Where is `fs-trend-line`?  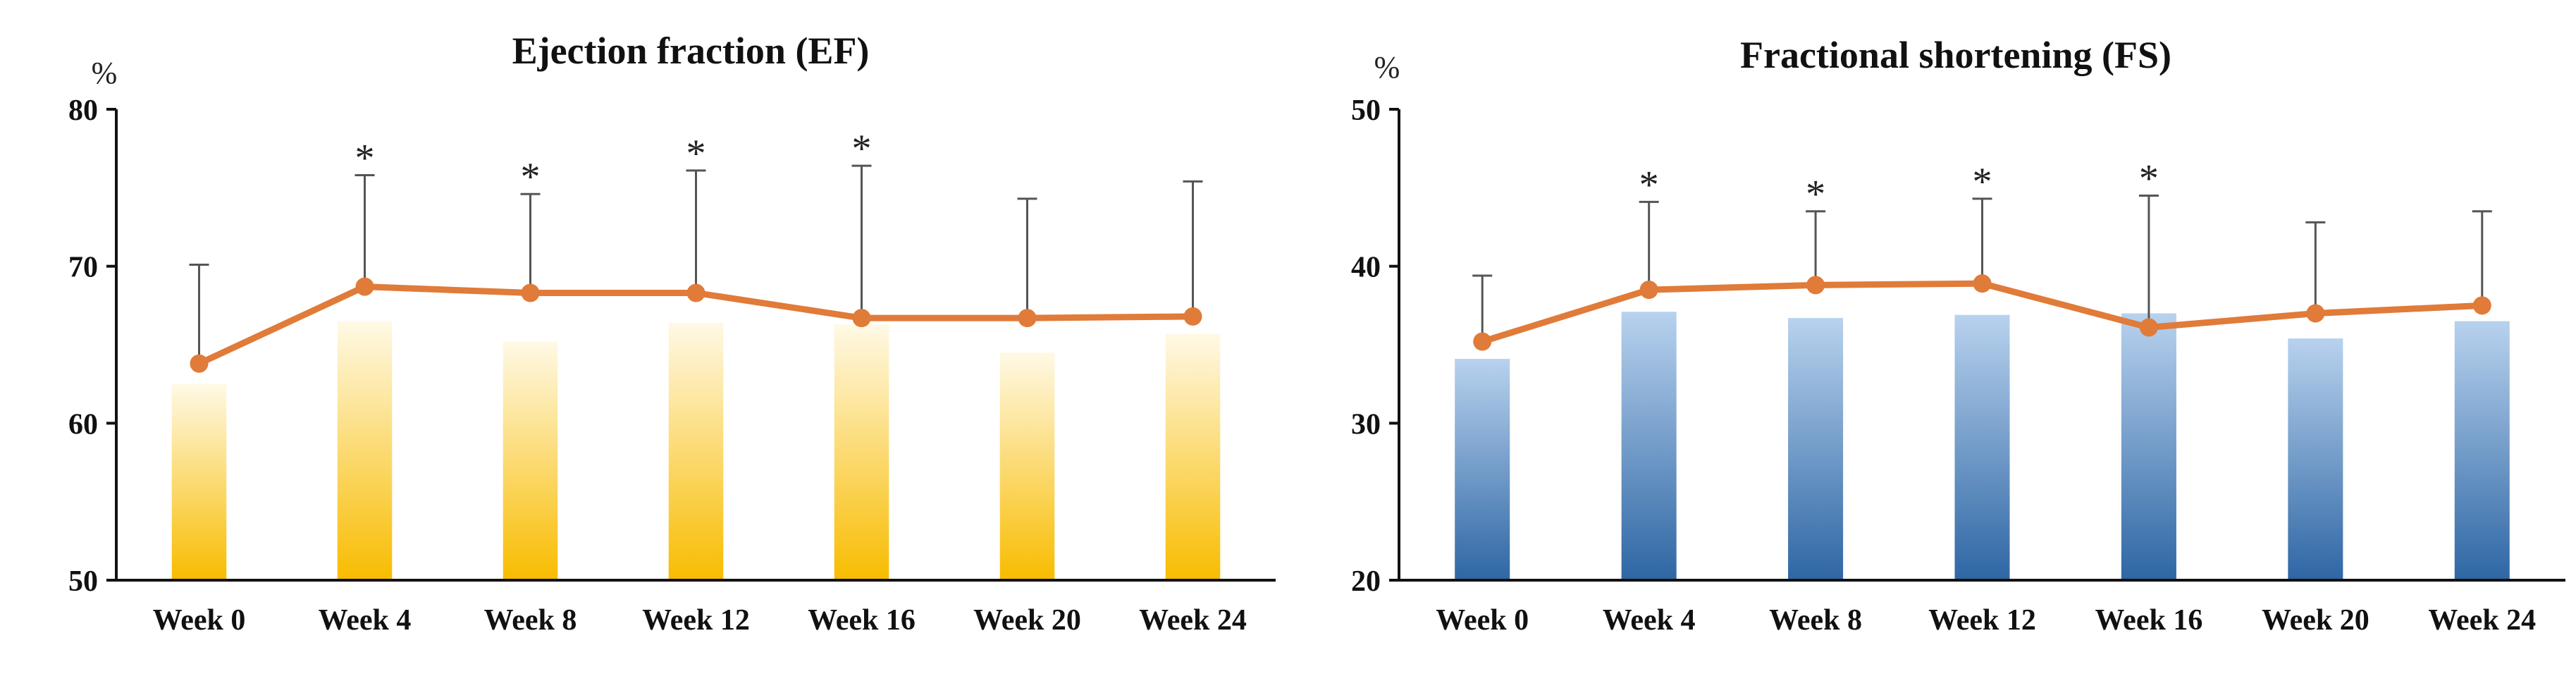 fs-trend-line is located at coordinates (1982, 312).